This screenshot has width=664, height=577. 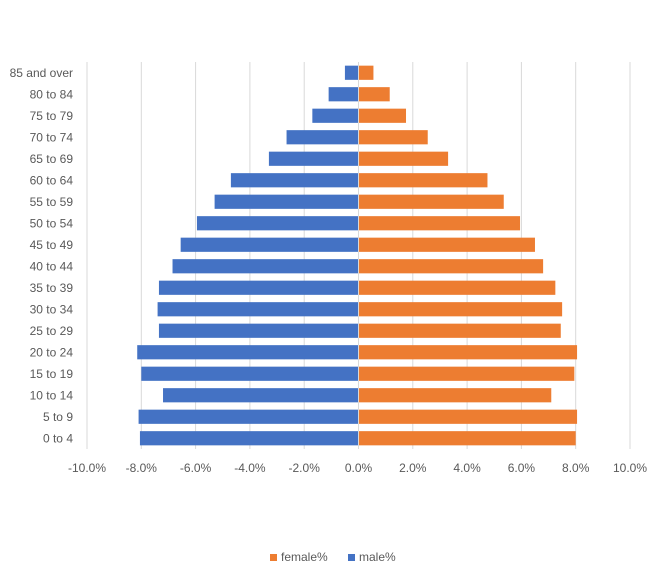 I want to click on y-tick-label-5: 60 to 64, so click(x=52, y=180).